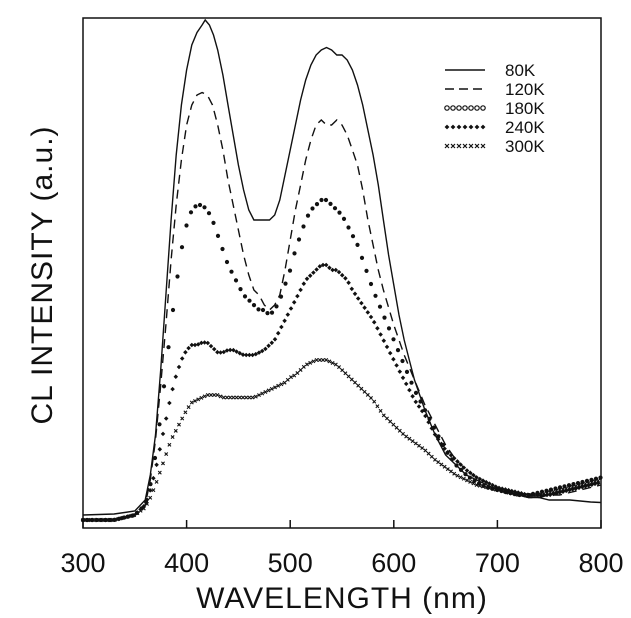 This screenshot has height=618, width=631. Describe the element at coordinates (494, 108) in the screenshot. I see `legend-item-180k: 180K` at that location.